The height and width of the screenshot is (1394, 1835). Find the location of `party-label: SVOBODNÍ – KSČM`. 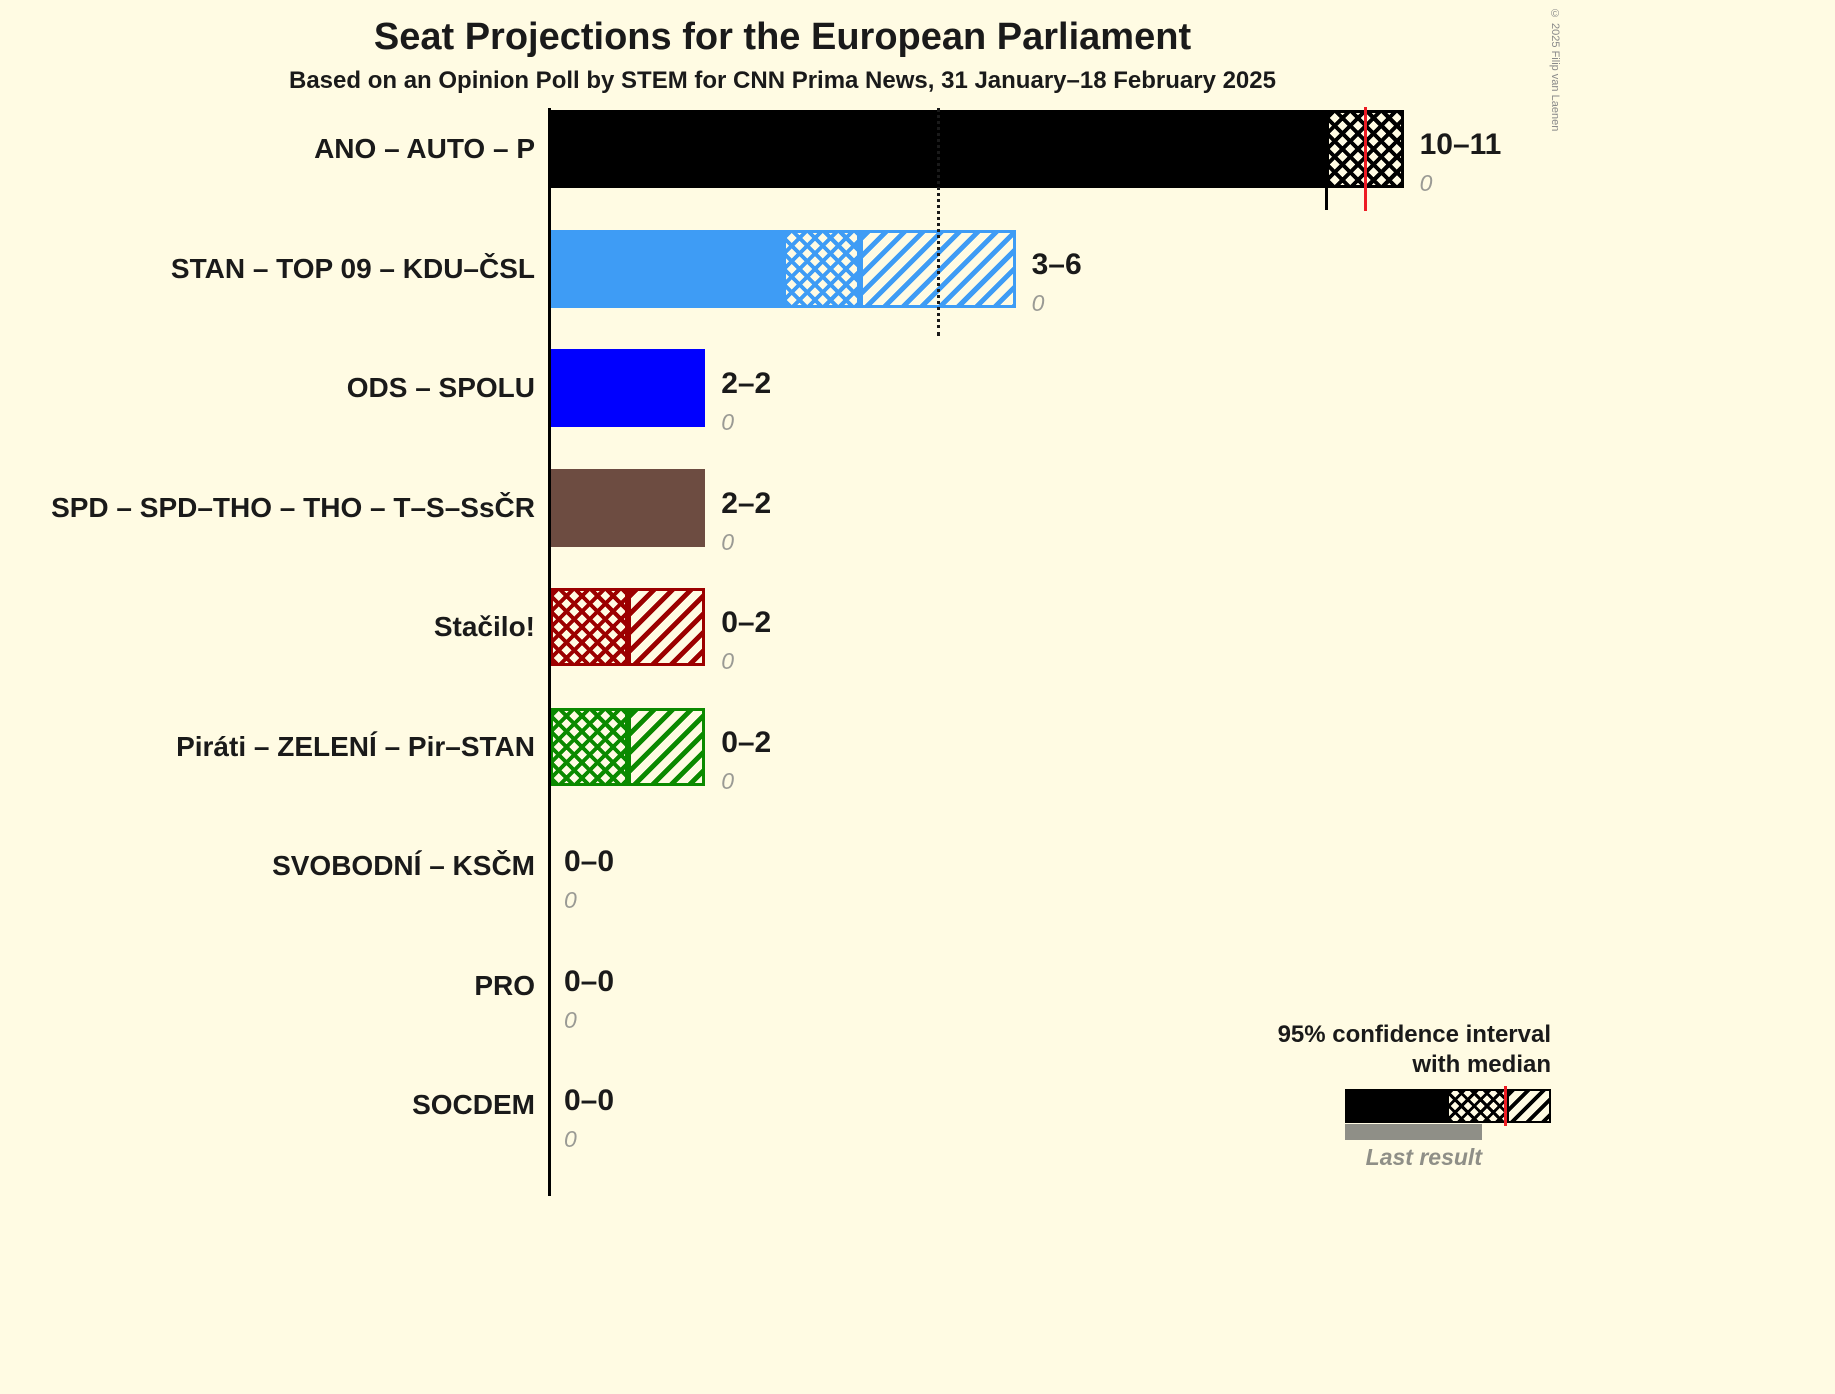

party-label: SVOBODNÍ – KSČM is located at coordinates (403, 865).